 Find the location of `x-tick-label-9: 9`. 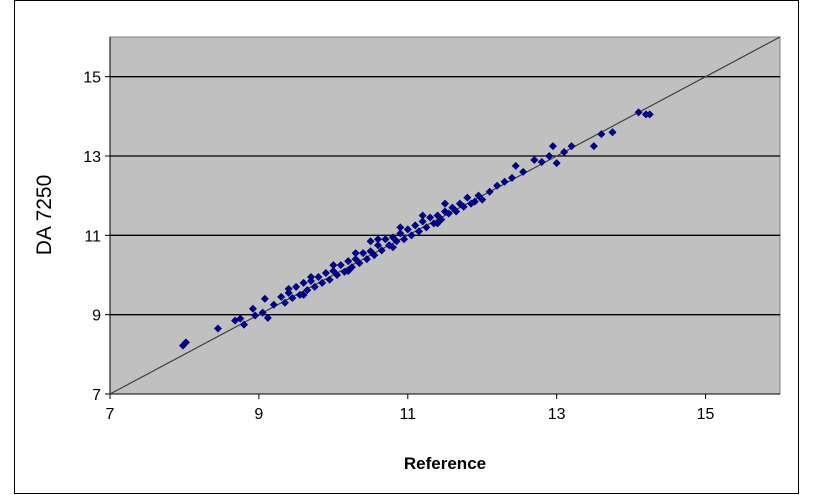

x-tick-label-9: 9 is located at coordinates (258, 414).